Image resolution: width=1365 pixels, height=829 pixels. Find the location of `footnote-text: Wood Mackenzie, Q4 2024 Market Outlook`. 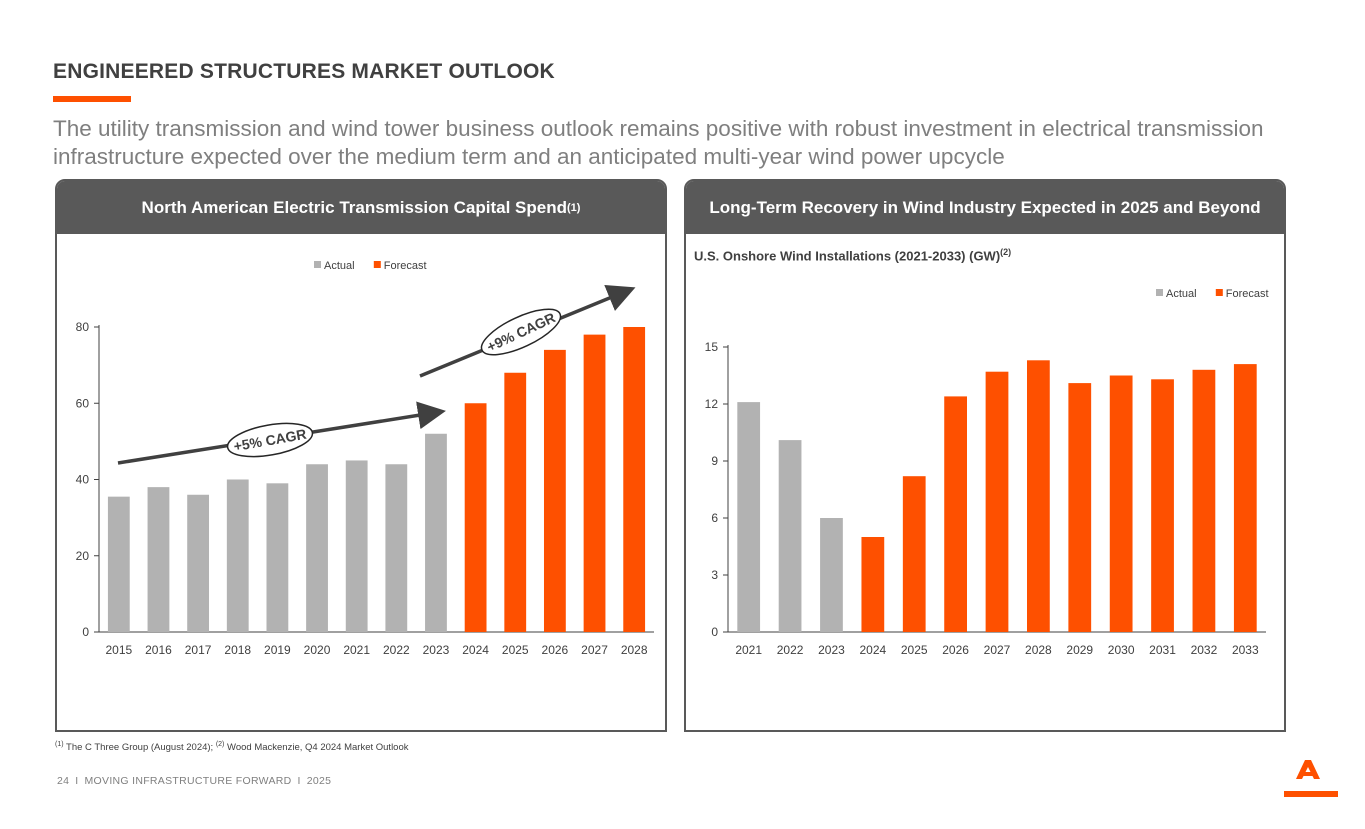

footnote-text: Wood Mackenzie, Q4 2024 Market Outlook is located at coordinates (316, 748).